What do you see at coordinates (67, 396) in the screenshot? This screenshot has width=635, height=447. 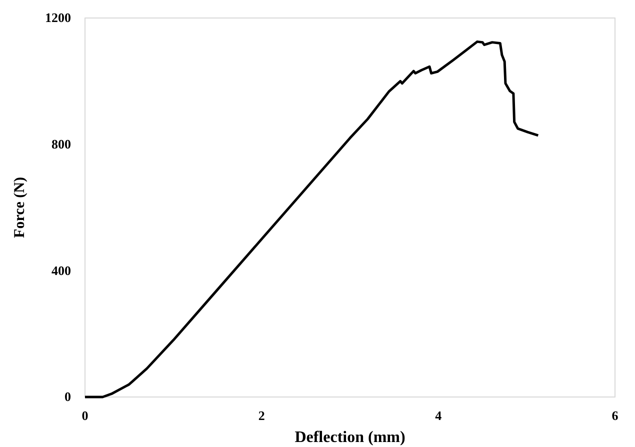 I see `y-tick-label: 0` at bounding box center [67, 396].